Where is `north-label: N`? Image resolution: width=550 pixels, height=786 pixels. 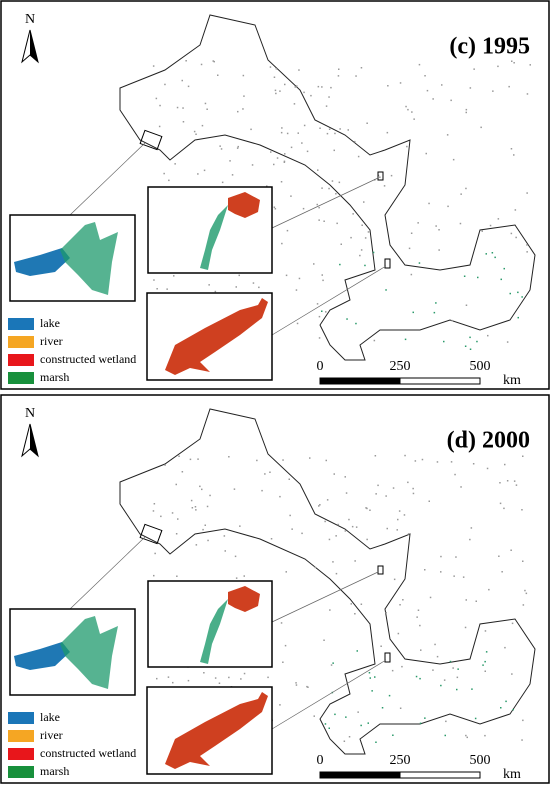
north-label: N is located at coordinates (30, 413).